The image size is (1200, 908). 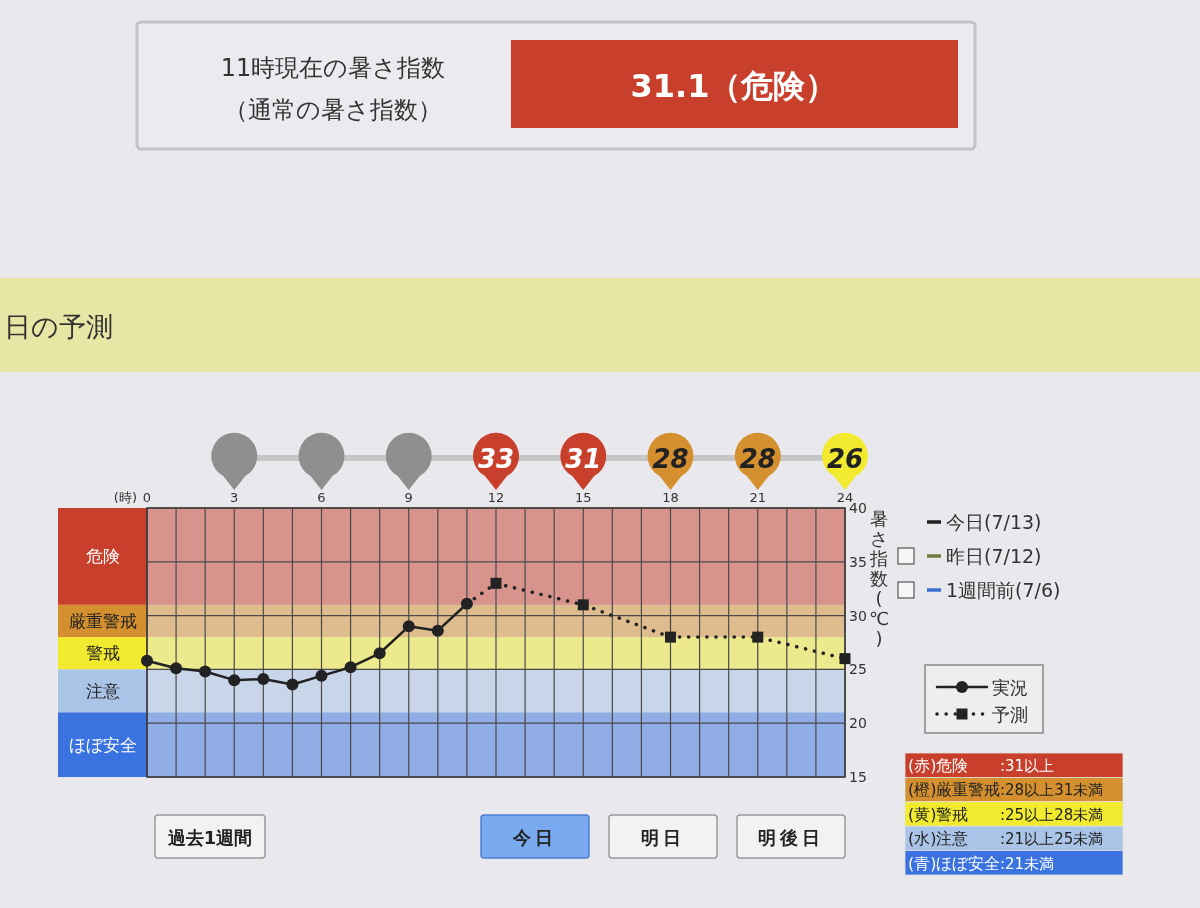 I want to click on y-tick-label: 25, so click(x=858, y=669).